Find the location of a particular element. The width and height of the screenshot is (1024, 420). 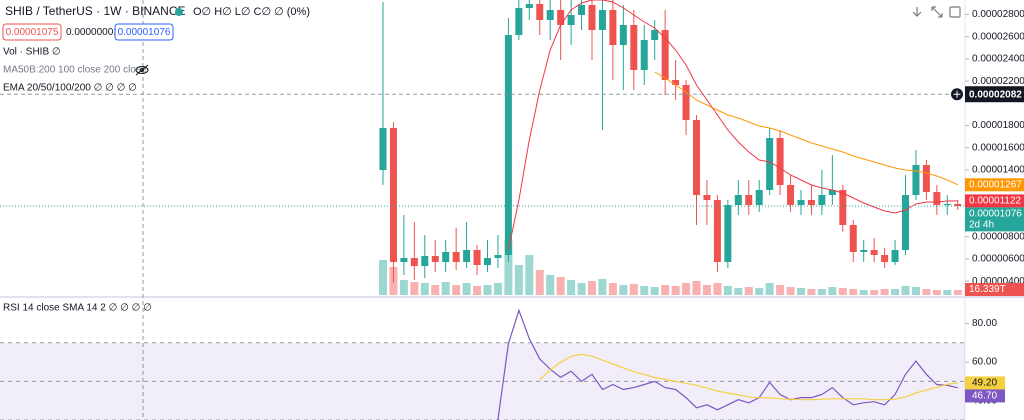

price-label: 0.00001267 is located at coordinates (995, 184).